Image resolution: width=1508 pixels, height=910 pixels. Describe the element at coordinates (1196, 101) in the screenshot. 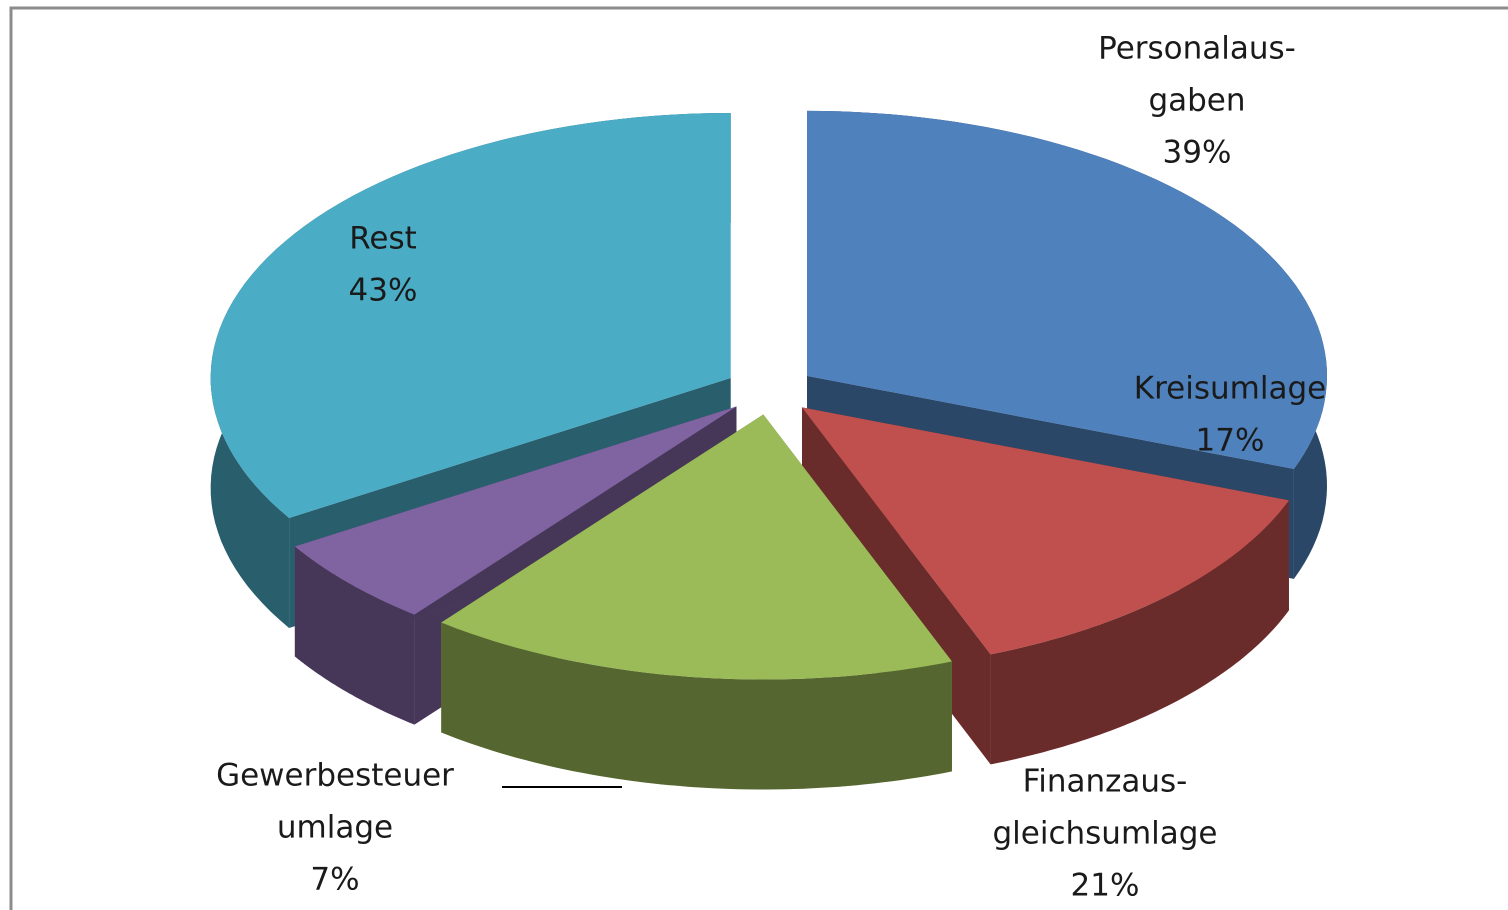

I see `data-label-category: gaben` at that location.